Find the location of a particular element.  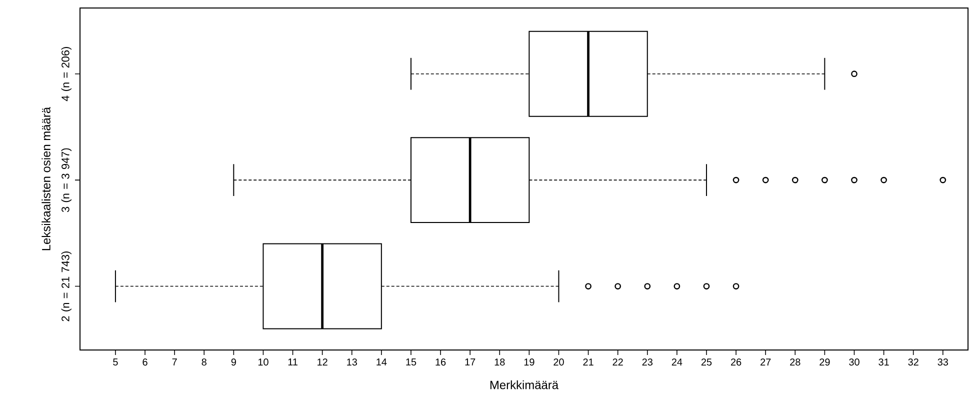

y-tick-label: 4 (n = 206) is located at coordinates (66, 74).